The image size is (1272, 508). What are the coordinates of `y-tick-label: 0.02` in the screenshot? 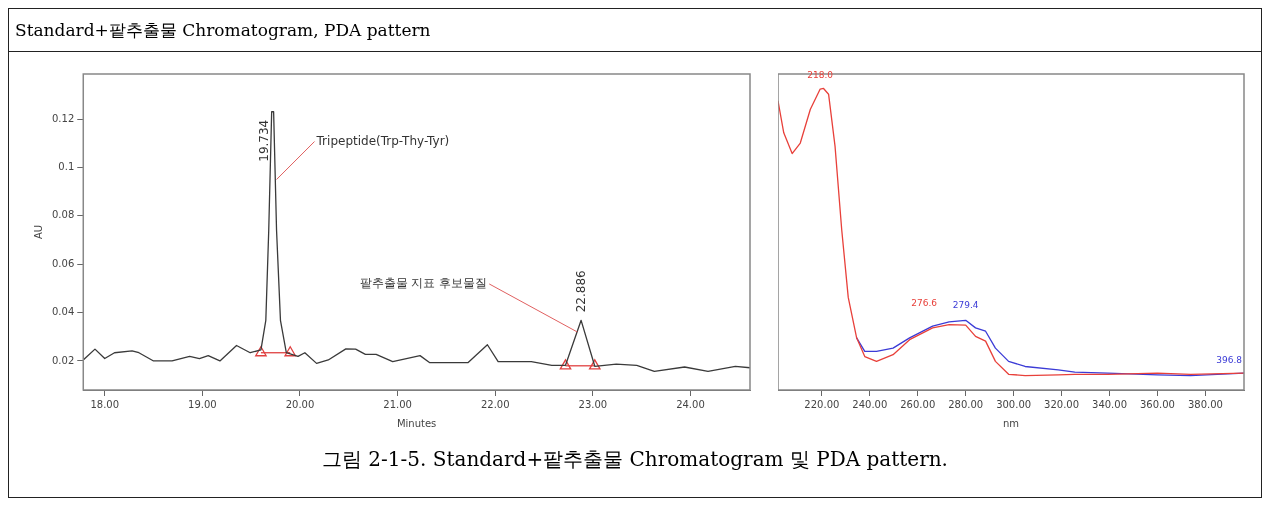 It's located at (63, 360).